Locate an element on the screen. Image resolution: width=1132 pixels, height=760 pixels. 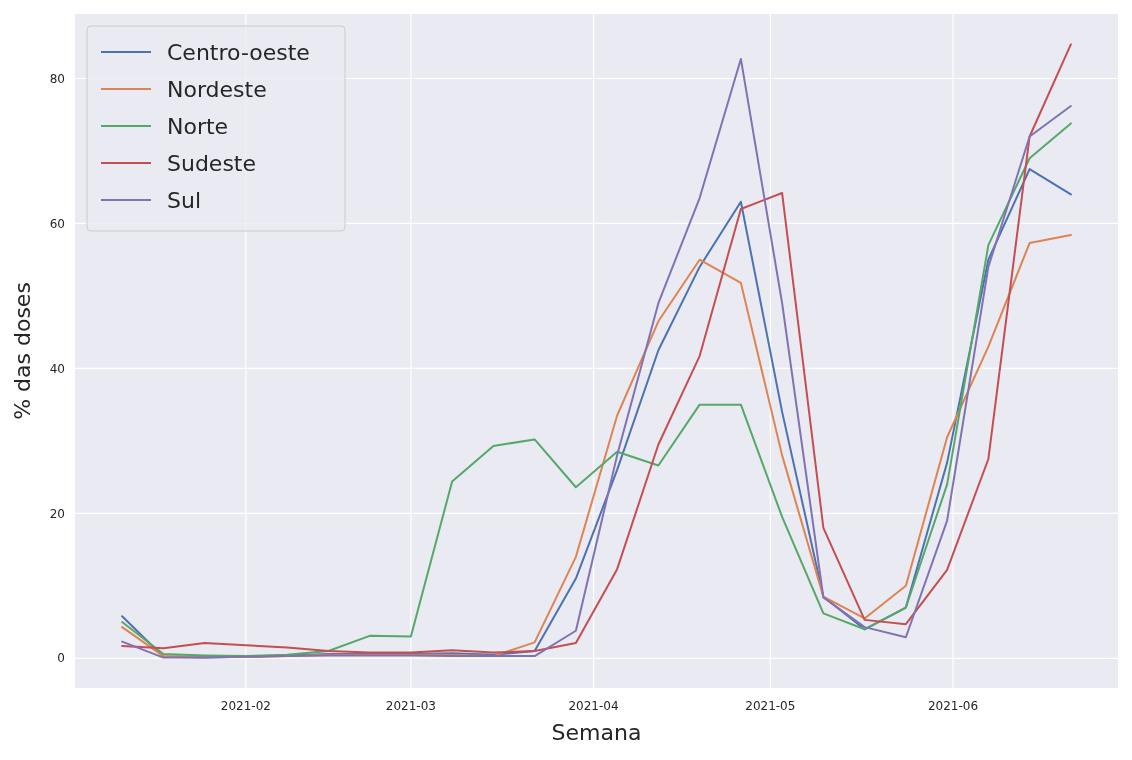
x-tick-label: 2021-06 is located at coordinates (953, 706).